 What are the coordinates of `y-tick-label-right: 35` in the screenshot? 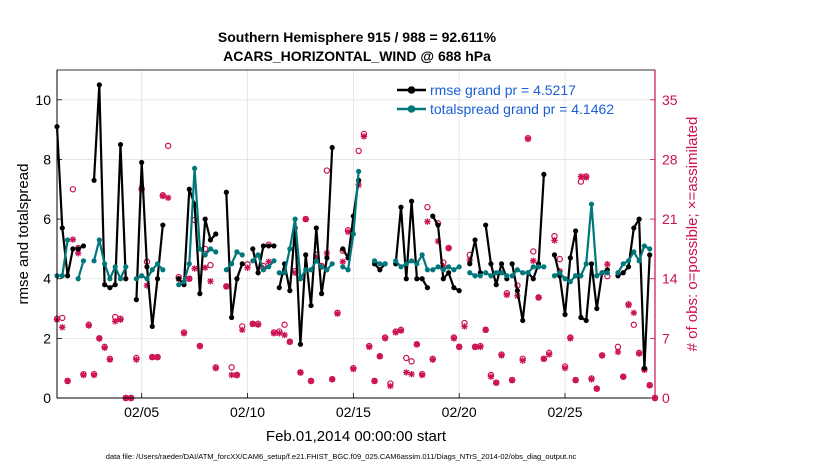 It's located at (670, 100).